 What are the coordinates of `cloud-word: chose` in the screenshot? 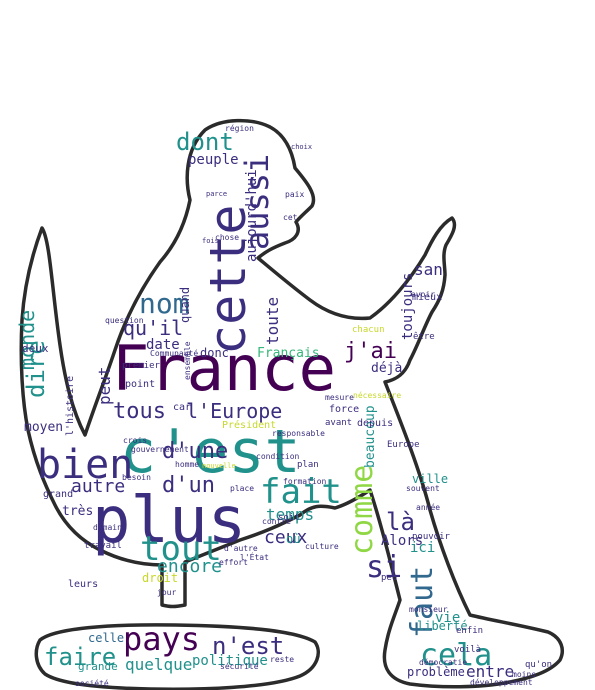 It's located at (227, 237).